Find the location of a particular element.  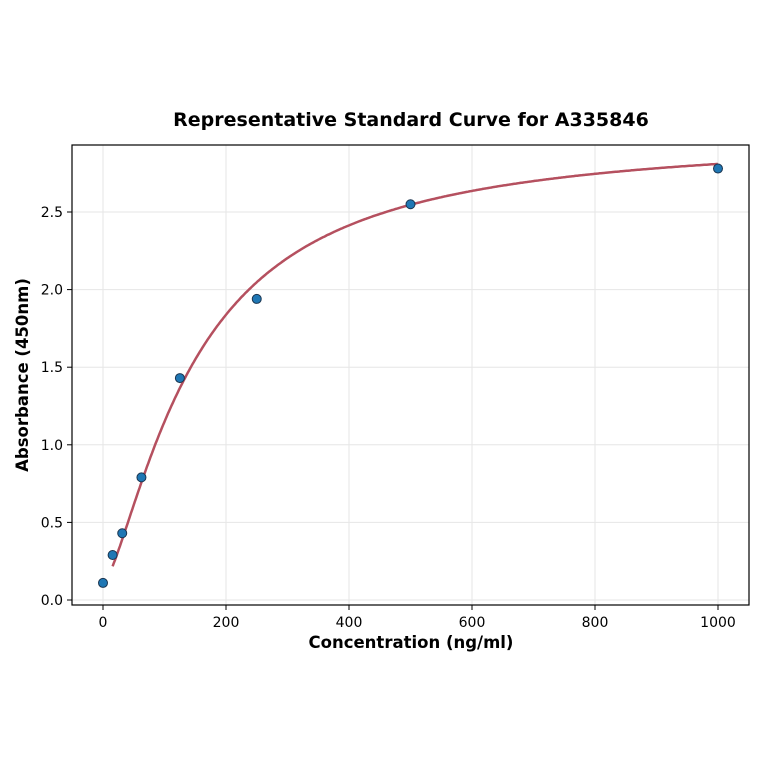

y-tick-label: 2.0 is located at coordinates (52, 291).